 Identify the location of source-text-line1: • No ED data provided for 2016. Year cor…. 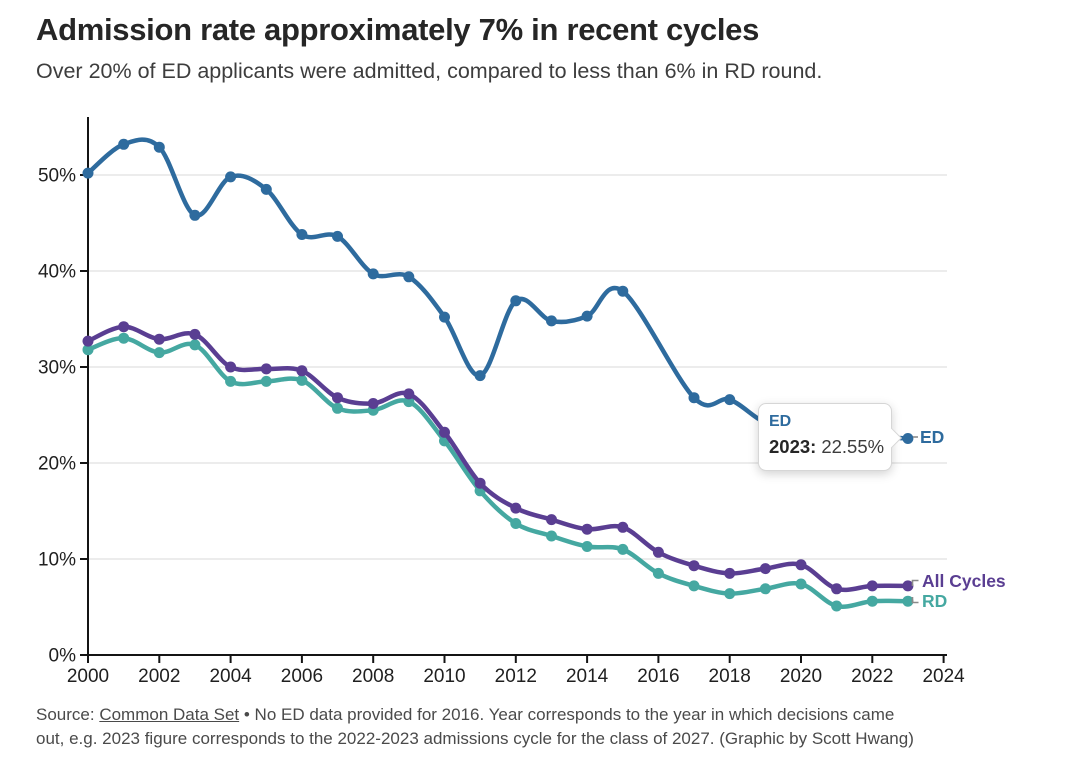
(567, 714).